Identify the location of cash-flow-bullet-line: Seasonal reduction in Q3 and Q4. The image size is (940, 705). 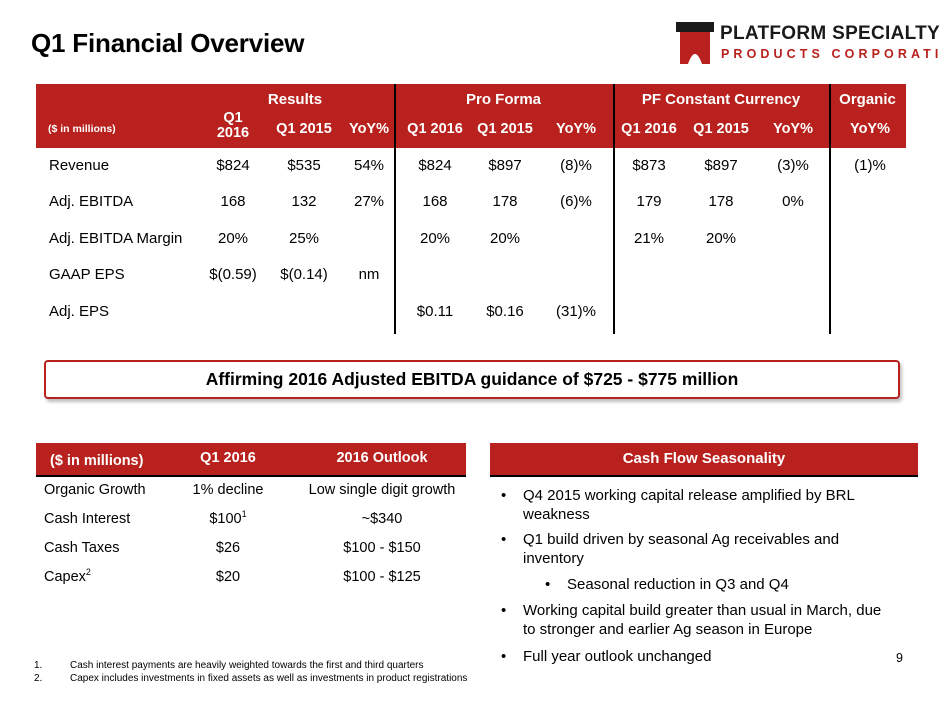
(678, 584).